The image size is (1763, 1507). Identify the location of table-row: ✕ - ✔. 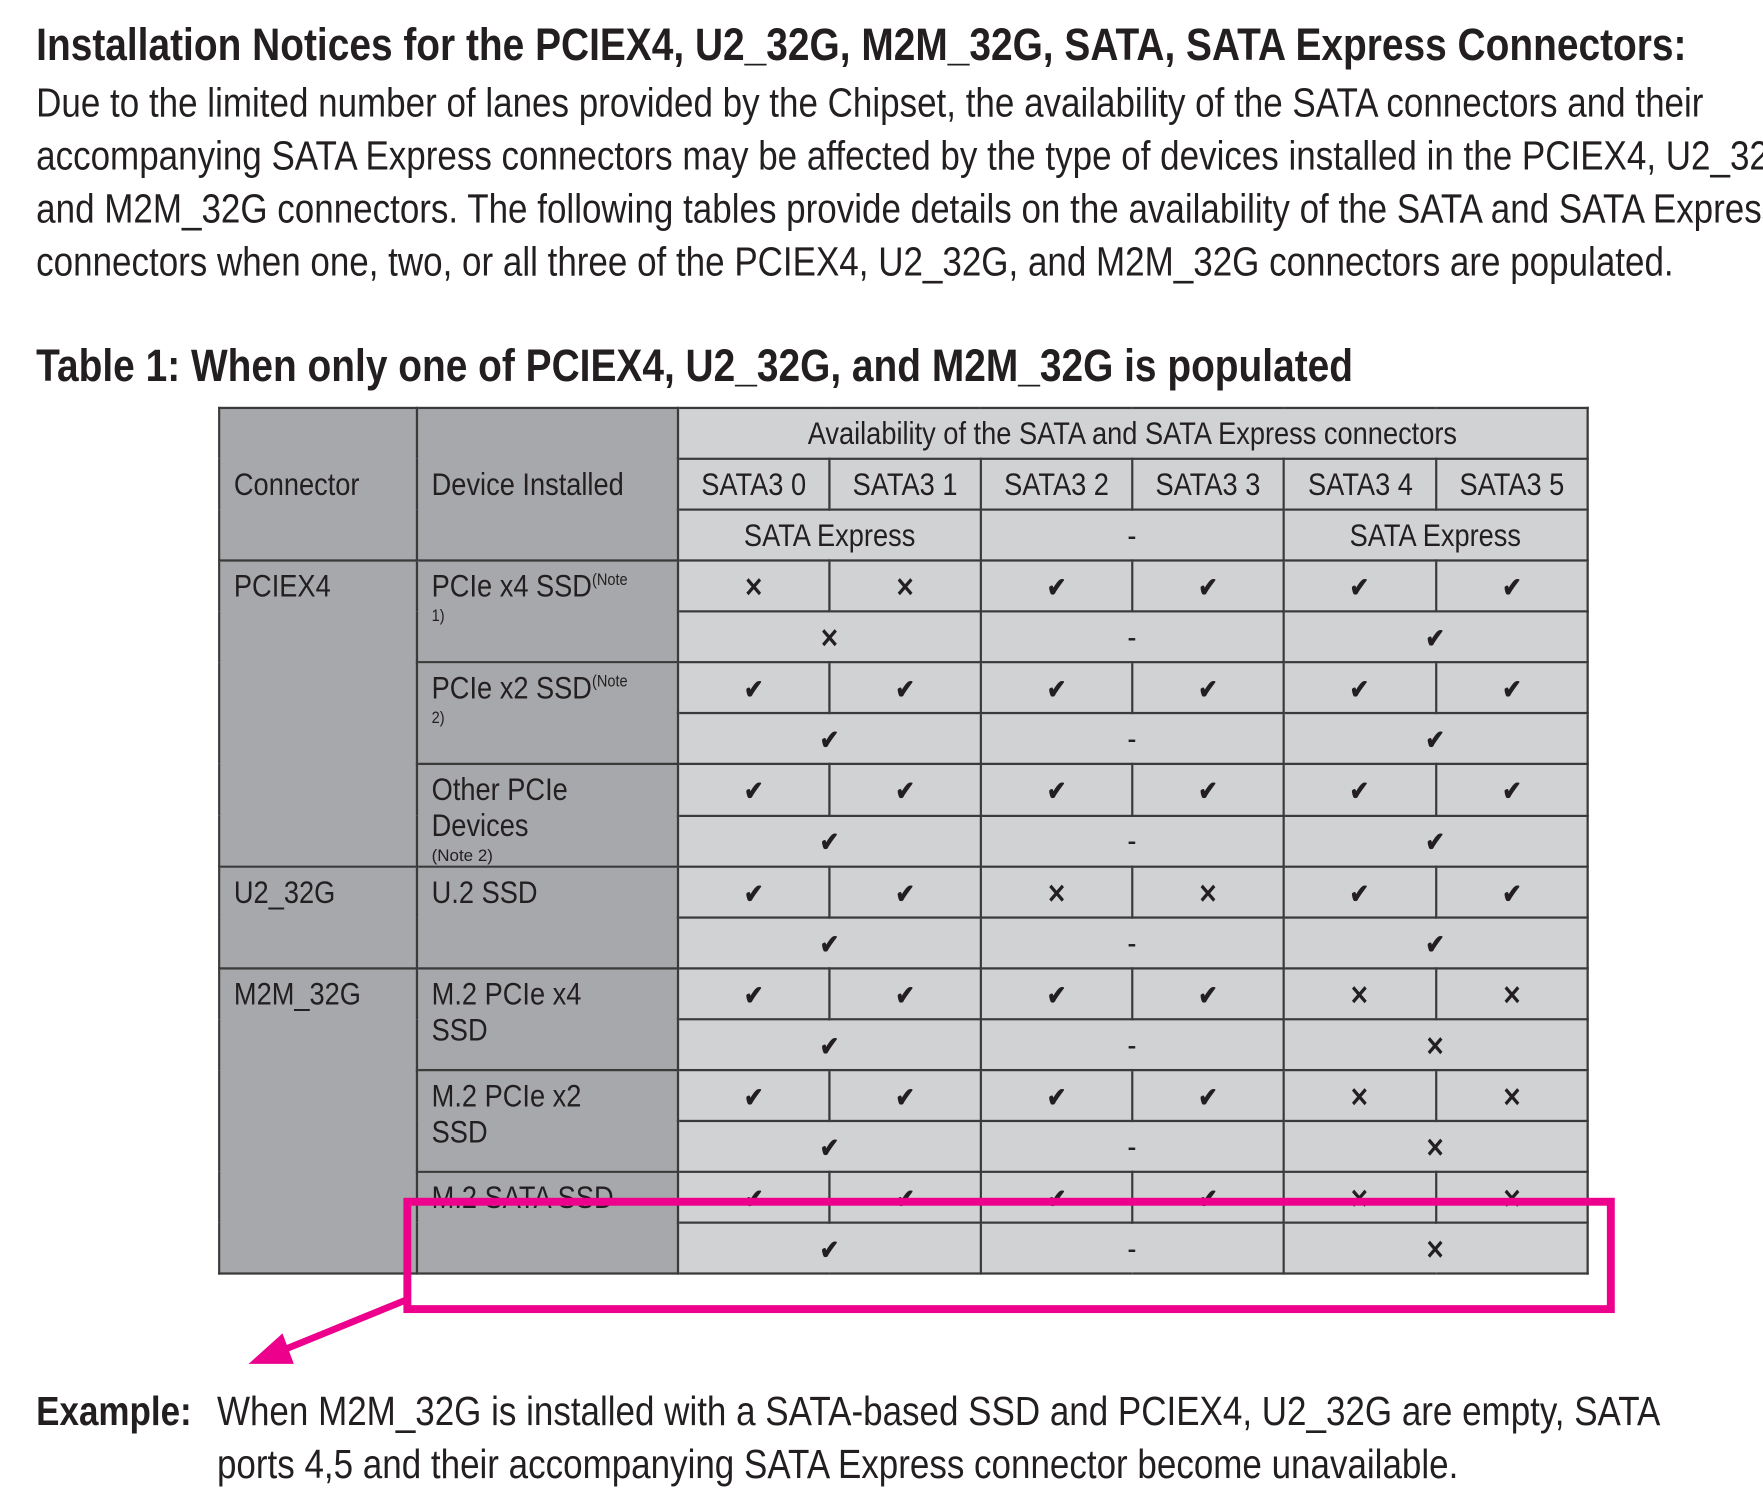
(904, 637).